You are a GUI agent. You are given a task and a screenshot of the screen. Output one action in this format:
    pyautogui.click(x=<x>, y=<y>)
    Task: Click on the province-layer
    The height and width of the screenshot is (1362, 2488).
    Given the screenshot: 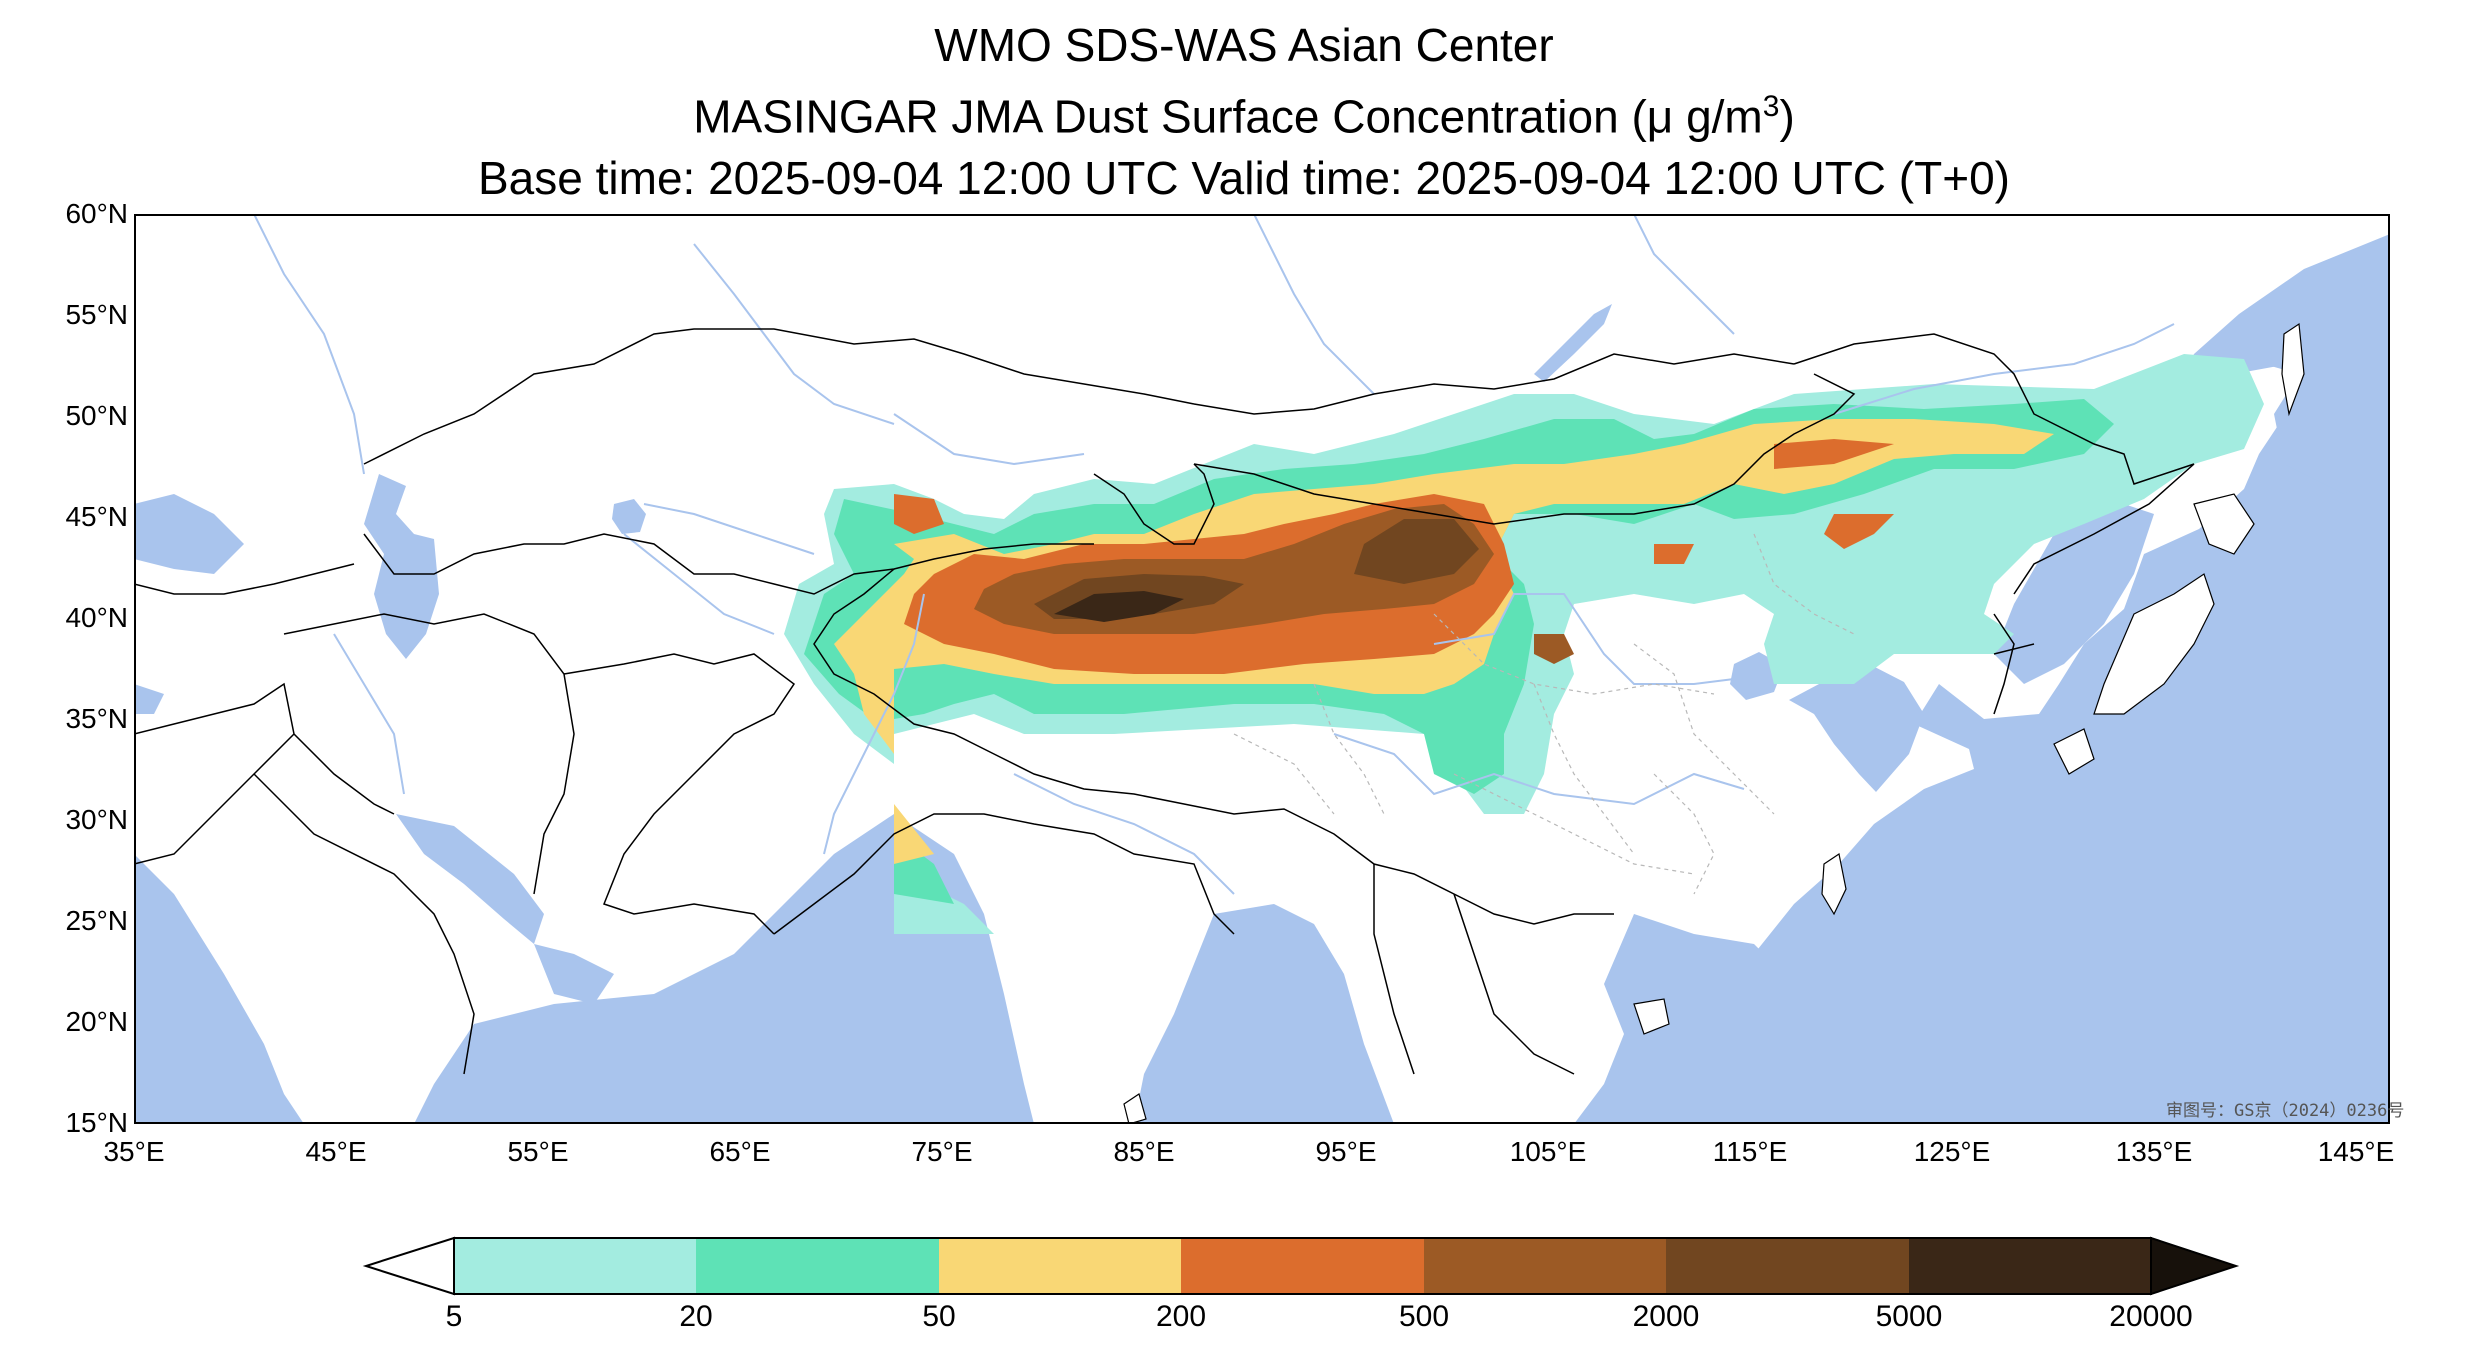 What is the action you would take?
    pyautogui.click(x=1544, y=714)
    